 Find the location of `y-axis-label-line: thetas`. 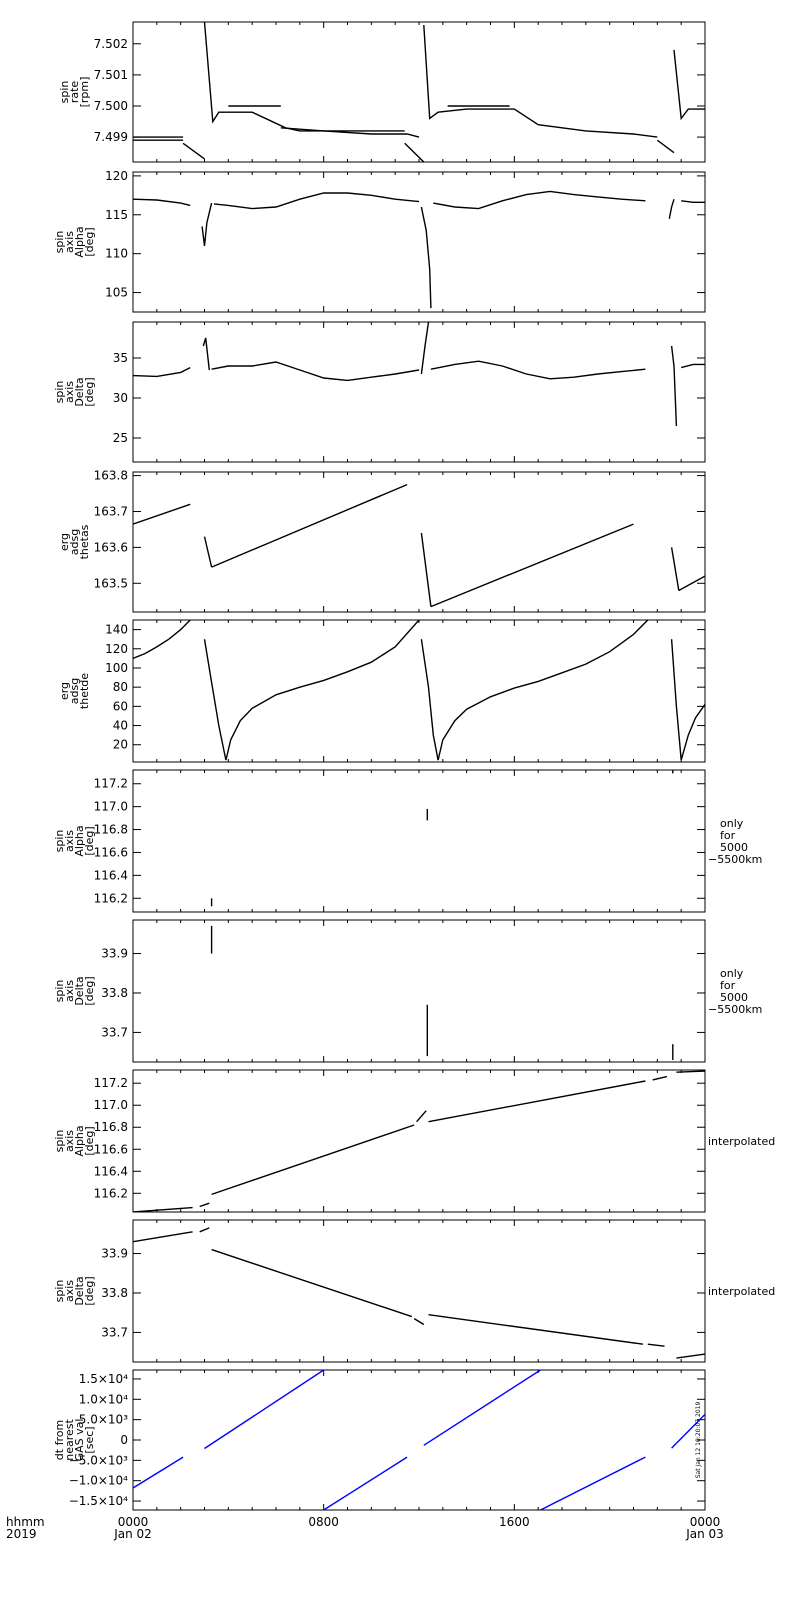

y-axis-label-line: thetas is located at coordinates (84, 541).